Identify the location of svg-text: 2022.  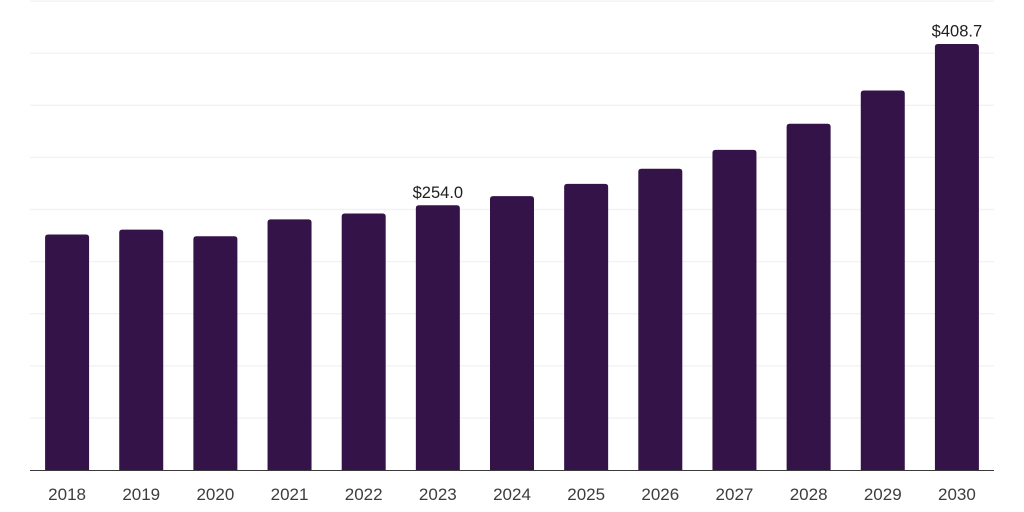
(364, 494).